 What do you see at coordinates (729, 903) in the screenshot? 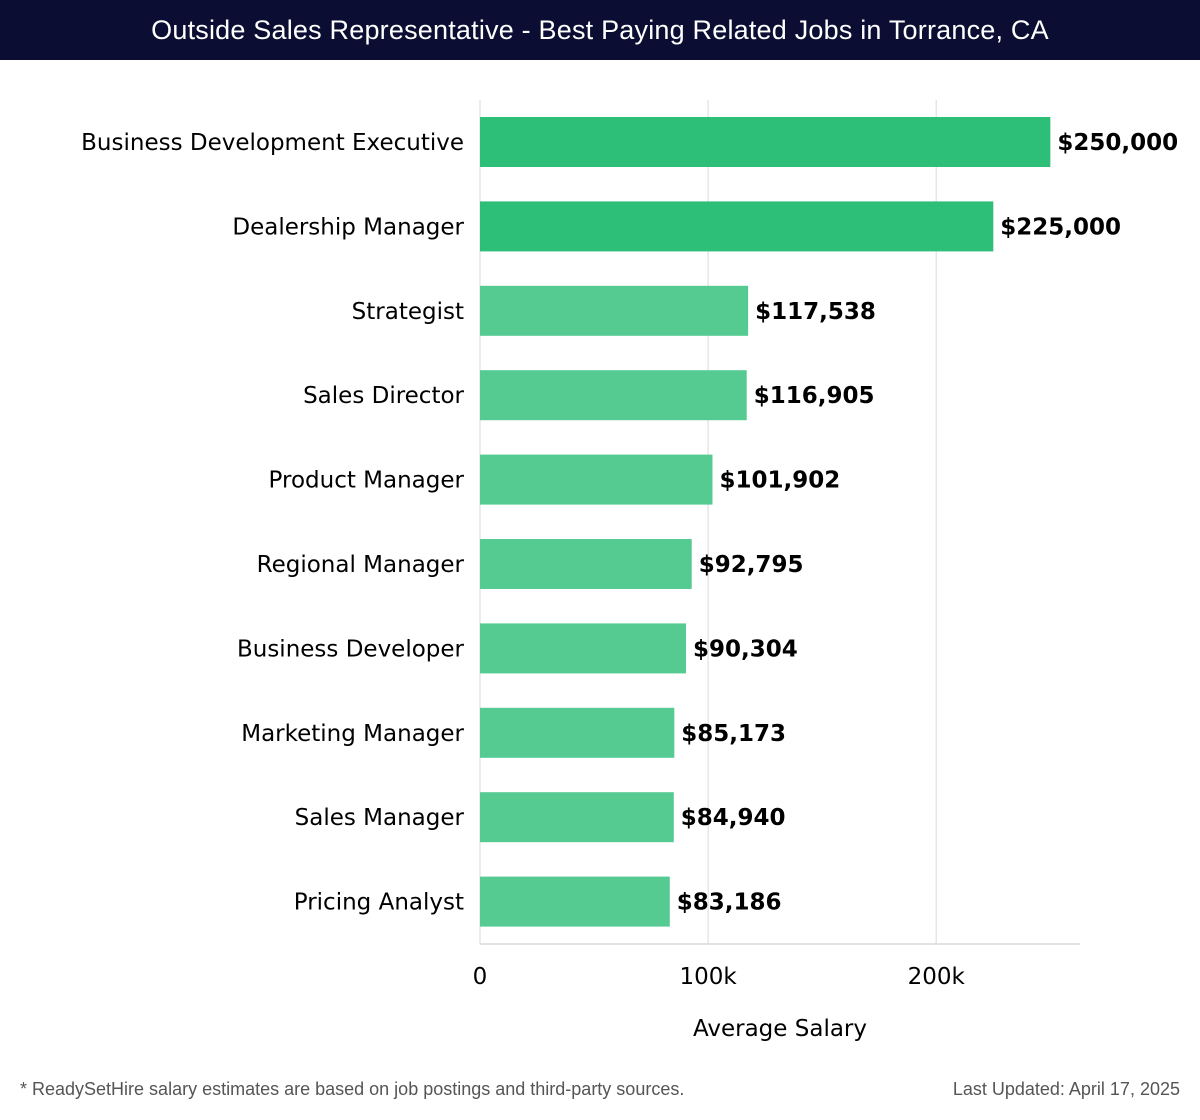
I see `value-label: $83,186` at bounding box center [729, 903].